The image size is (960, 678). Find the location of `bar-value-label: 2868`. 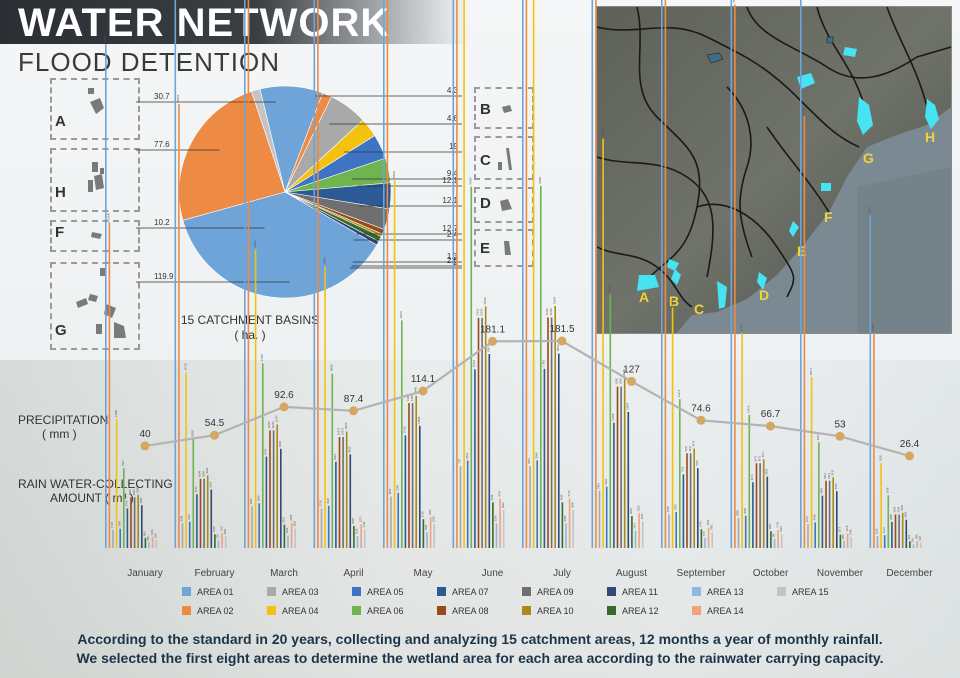

bar-value-label: 2868 is located at coordinates (738, 513).